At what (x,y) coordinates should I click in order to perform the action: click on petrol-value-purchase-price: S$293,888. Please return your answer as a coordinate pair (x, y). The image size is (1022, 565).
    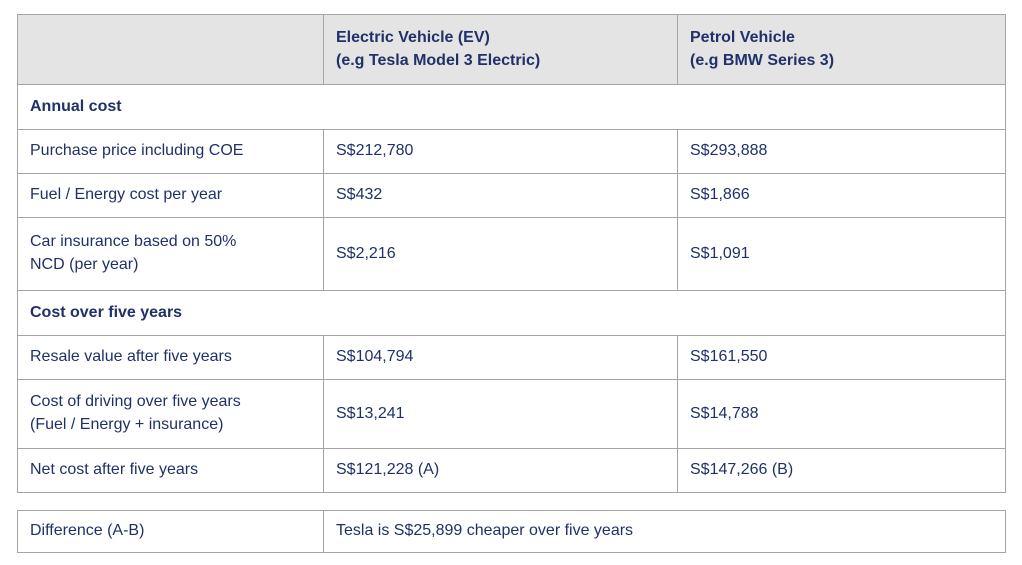
    Looking at the image, I should click on (841, 151).